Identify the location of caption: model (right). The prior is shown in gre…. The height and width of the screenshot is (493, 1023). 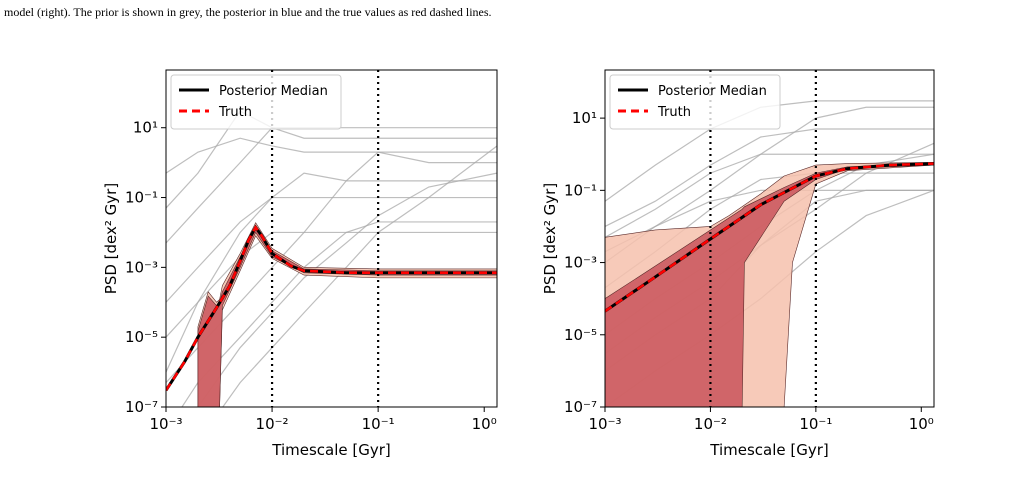
(248, 12).